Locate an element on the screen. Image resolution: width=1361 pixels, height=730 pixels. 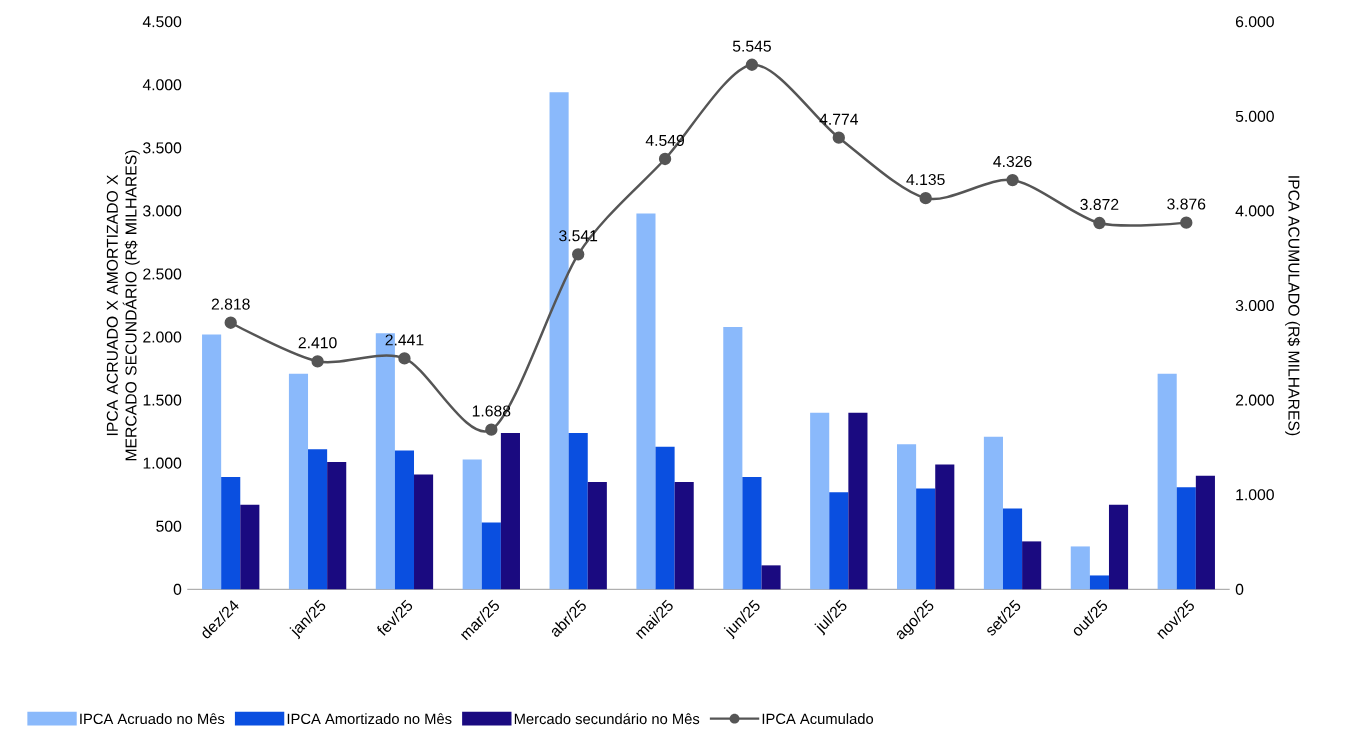
y2-tick-label: 1.000 is located at coordinates (1255, 495).